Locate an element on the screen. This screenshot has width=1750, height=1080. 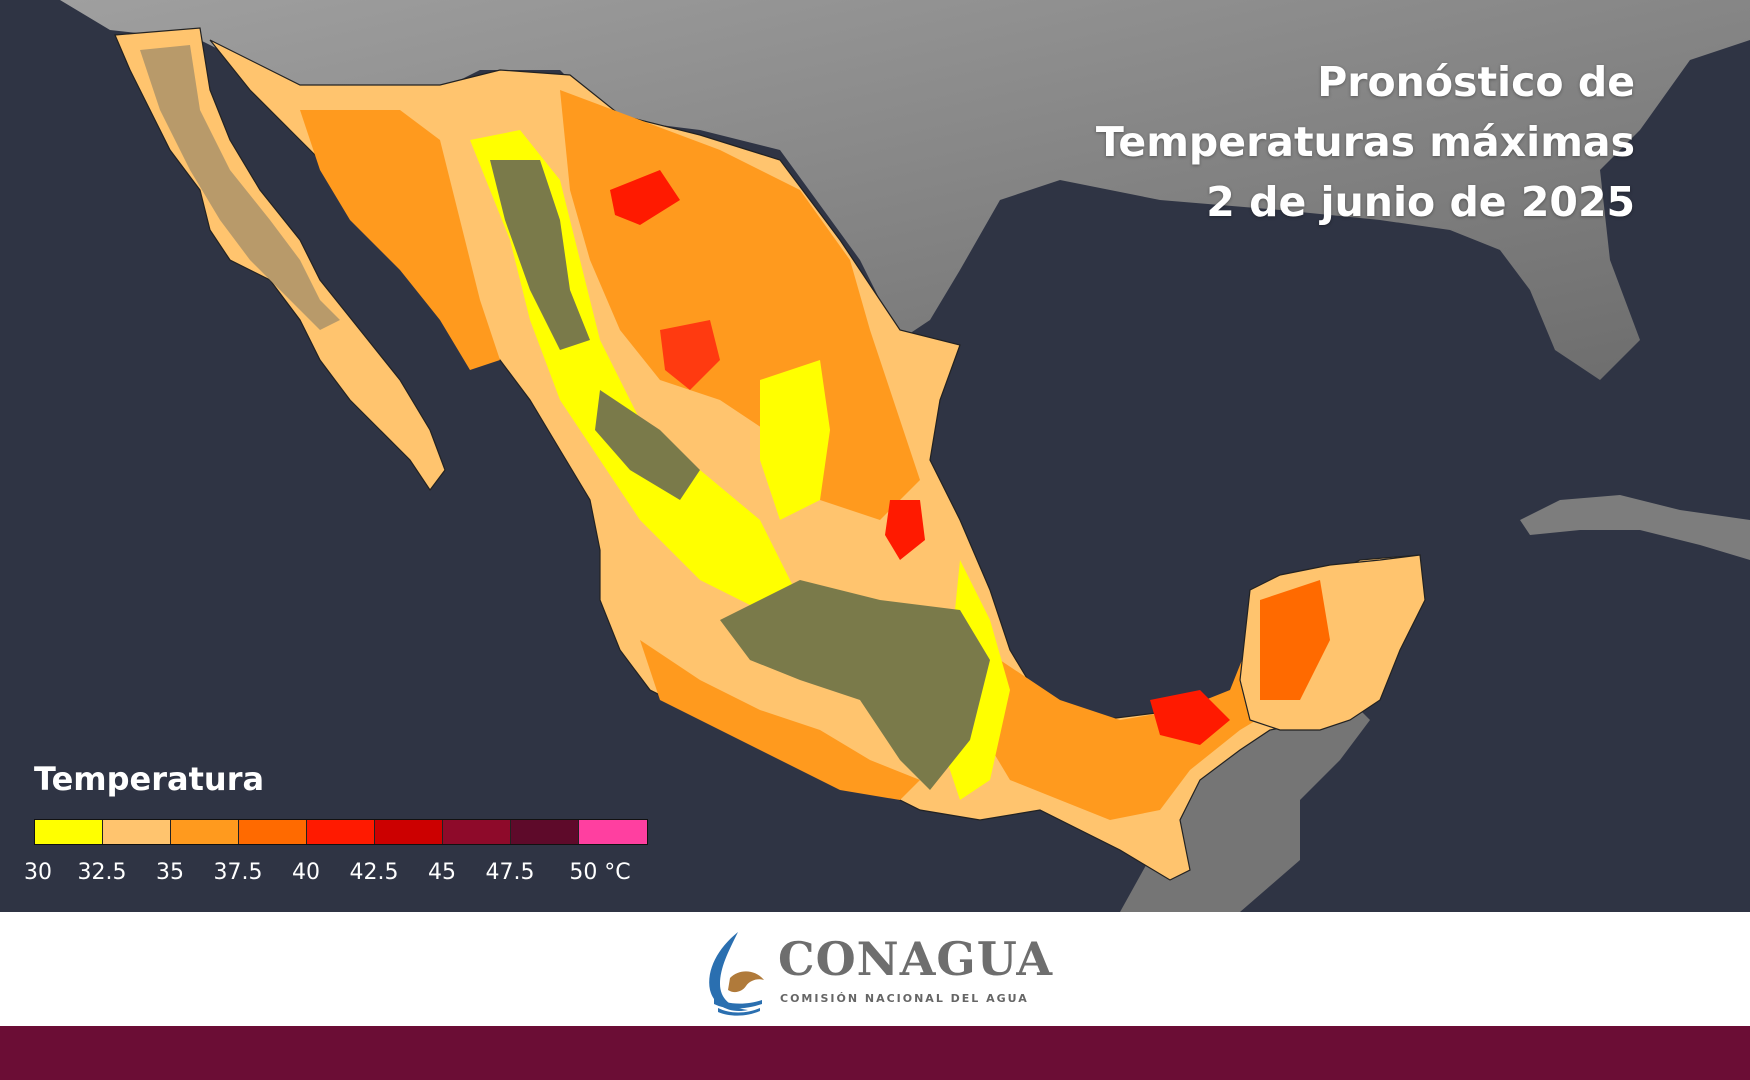
cool-band-central is located at coordinates (795, 440).